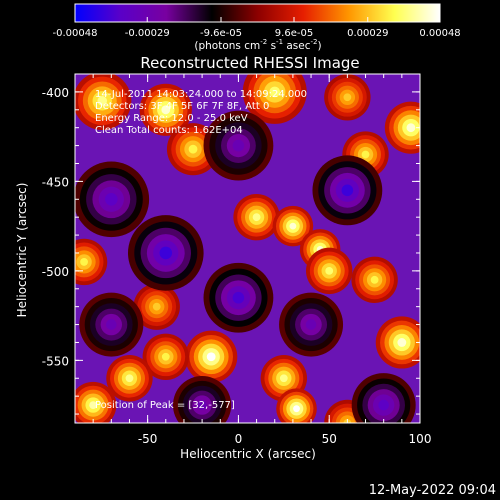 This screenshot has width=500, height=500. I want to click on y-tick-label: -400, so click(55, 93).